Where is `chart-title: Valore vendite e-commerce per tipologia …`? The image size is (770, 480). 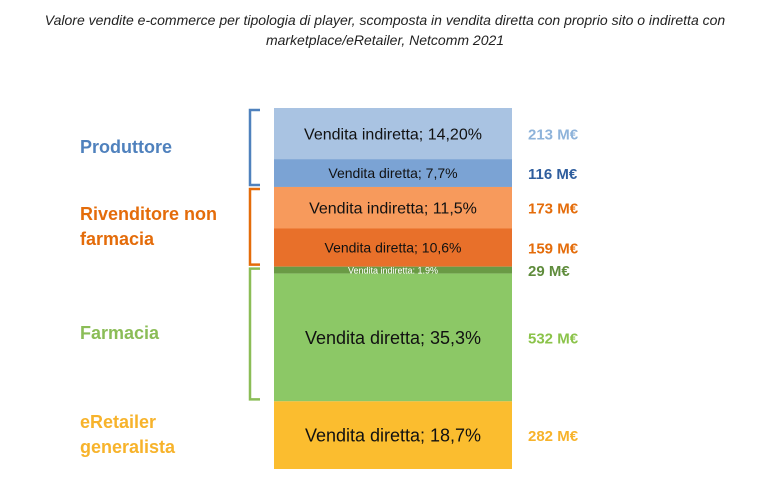
chart-title: Valore vendite e-commerce per tipologia … is located at coordinates (385, 30).